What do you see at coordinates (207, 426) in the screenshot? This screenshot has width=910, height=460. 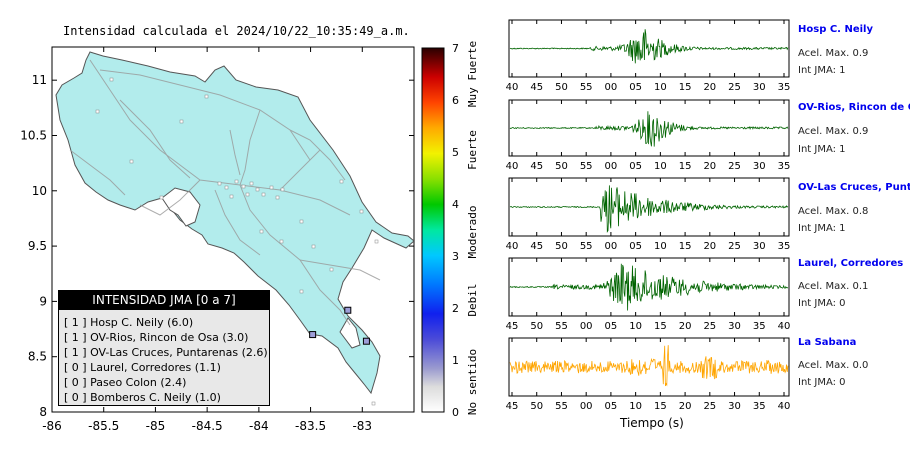 I see `map-xtick-label: -84.5` at bounding box center [207, 426].